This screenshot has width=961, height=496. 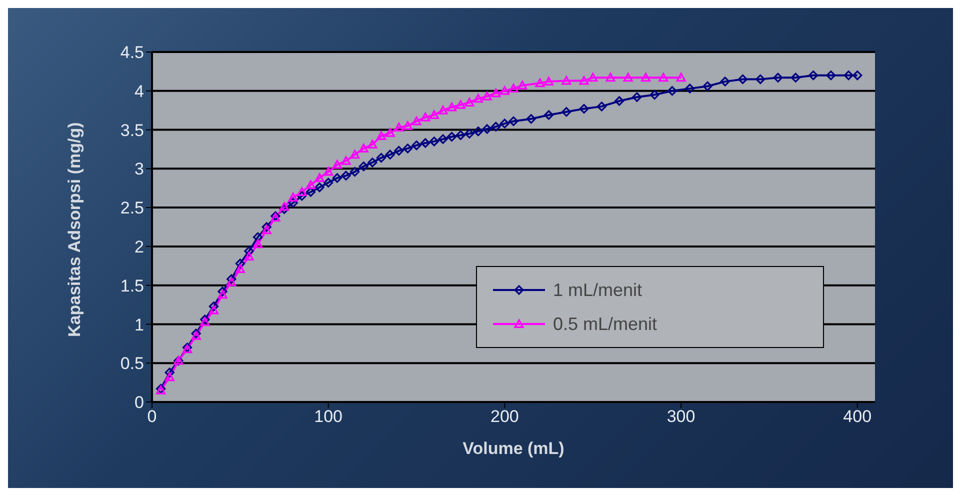 What do you see at coordinates (513, 448) in the screenshot?
I see `x-axis-title: Volume (mL)` at bounding box center [513, 448].